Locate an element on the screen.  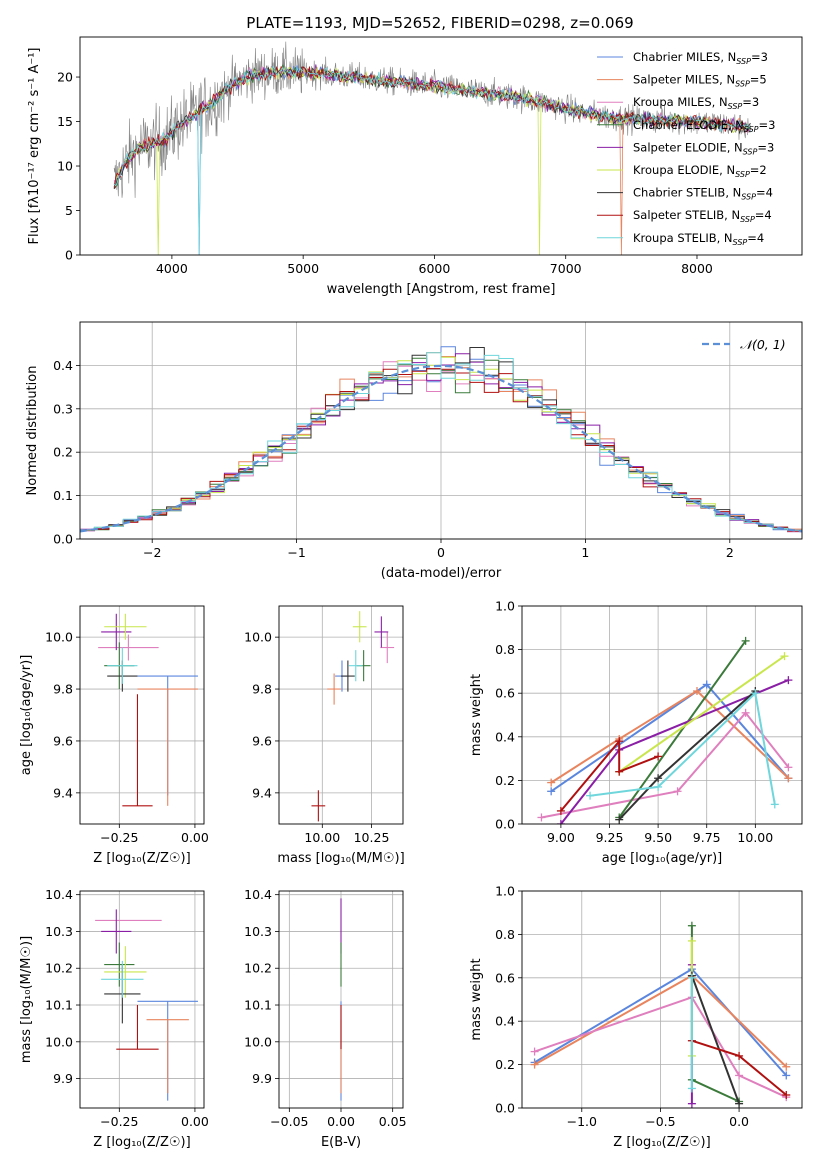
x-axis-label: E(B-V) is located at coordinates (341, 1142).